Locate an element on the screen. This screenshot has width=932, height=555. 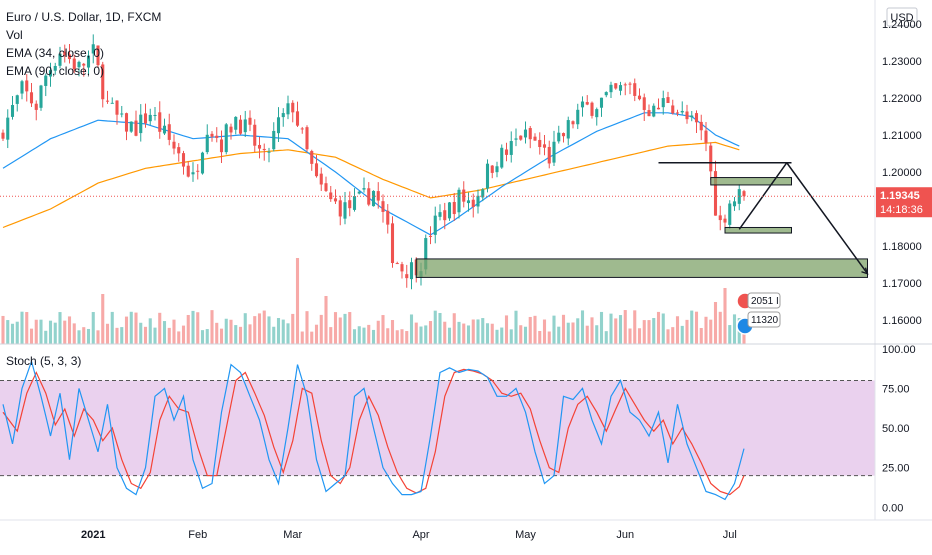
price-badge is located at coordinates (904, 202).